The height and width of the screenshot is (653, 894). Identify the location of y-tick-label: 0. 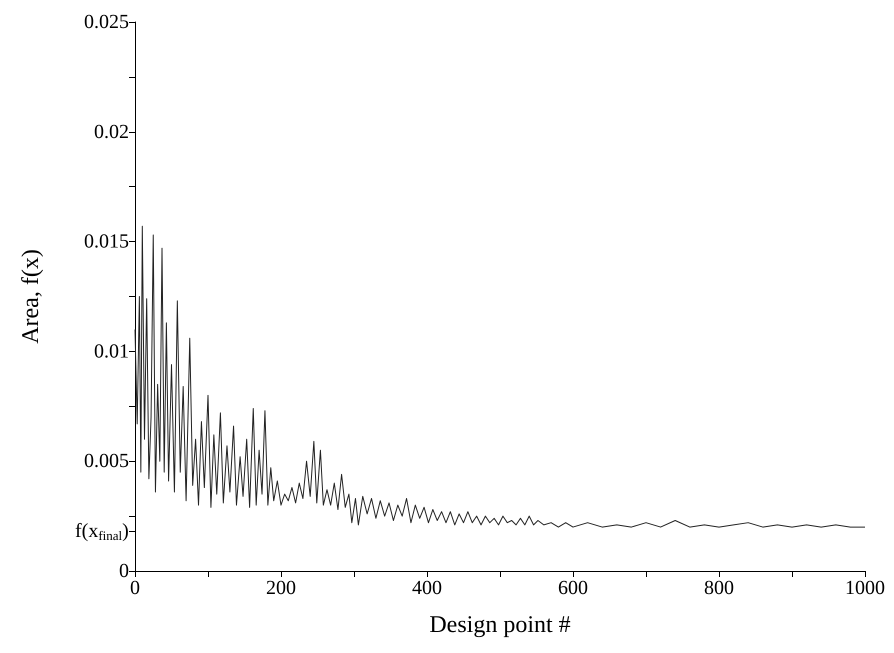
(124, 571).